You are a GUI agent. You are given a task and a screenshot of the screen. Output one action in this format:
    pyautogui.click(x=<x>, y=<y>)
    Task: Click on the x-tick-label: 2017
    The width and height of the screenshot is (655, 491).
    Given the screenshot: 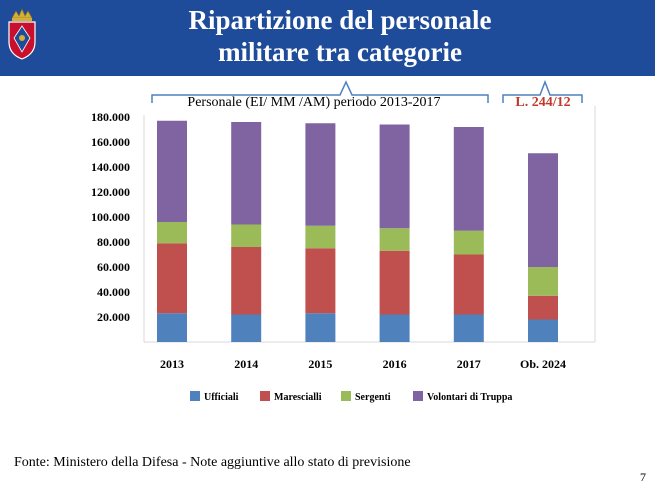 What is the action you would take?
    pyautogui.click(x=469, y=364)
    